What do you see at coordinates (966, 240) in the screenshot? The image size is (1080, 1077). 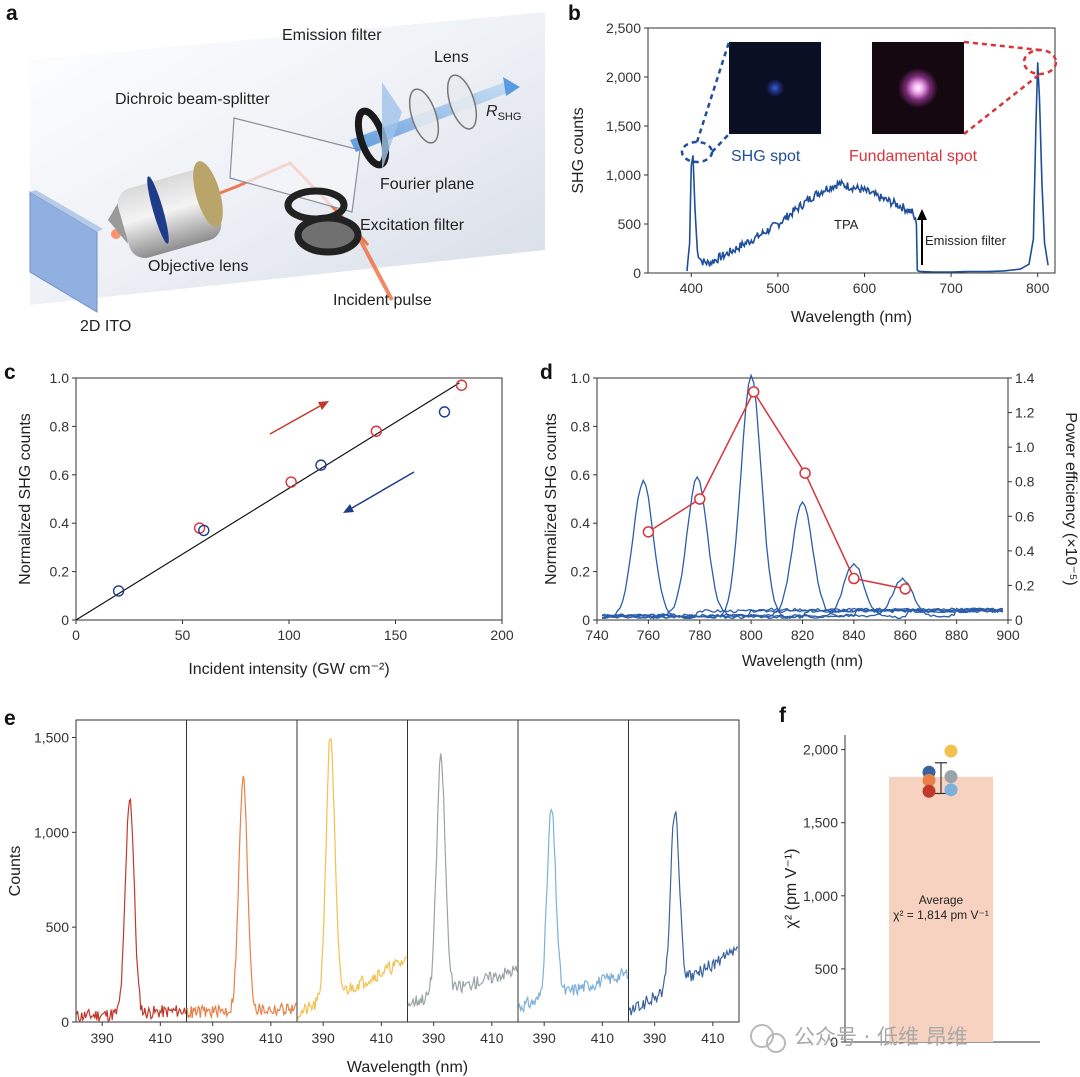 I see `label-emission-filter-b: Emission filter` at bounding box center [966, 240].